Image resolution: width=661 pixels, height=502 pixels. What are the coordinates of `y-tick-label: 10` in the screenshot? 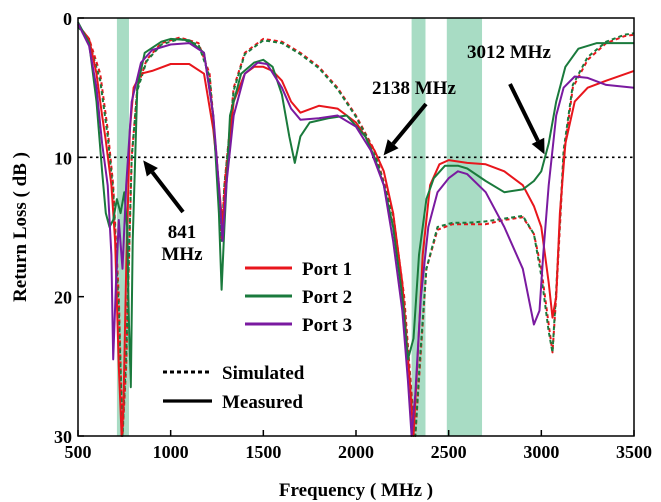 It's located at (63, 158).